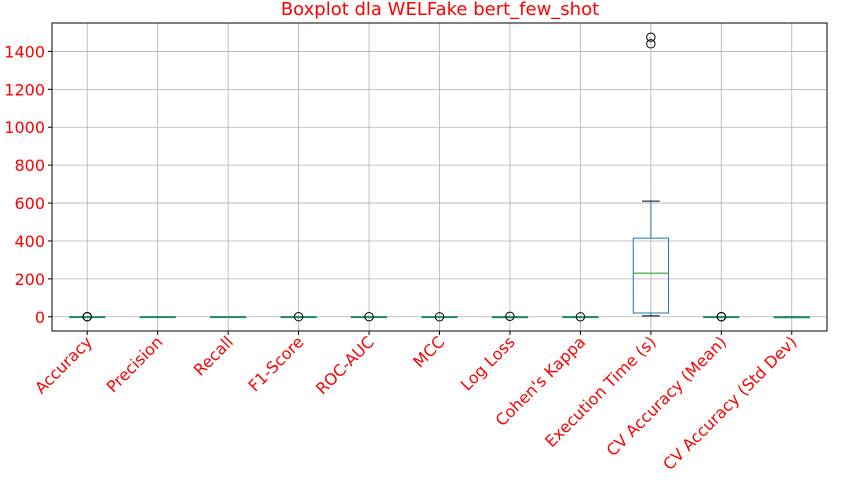 Image resolution: width=864 pixels, height=486 pixels. What do you see at coordinates (24, 89) in the screenshot?
I see `y-tick-label: 1200` at bounding box center [24, 89].